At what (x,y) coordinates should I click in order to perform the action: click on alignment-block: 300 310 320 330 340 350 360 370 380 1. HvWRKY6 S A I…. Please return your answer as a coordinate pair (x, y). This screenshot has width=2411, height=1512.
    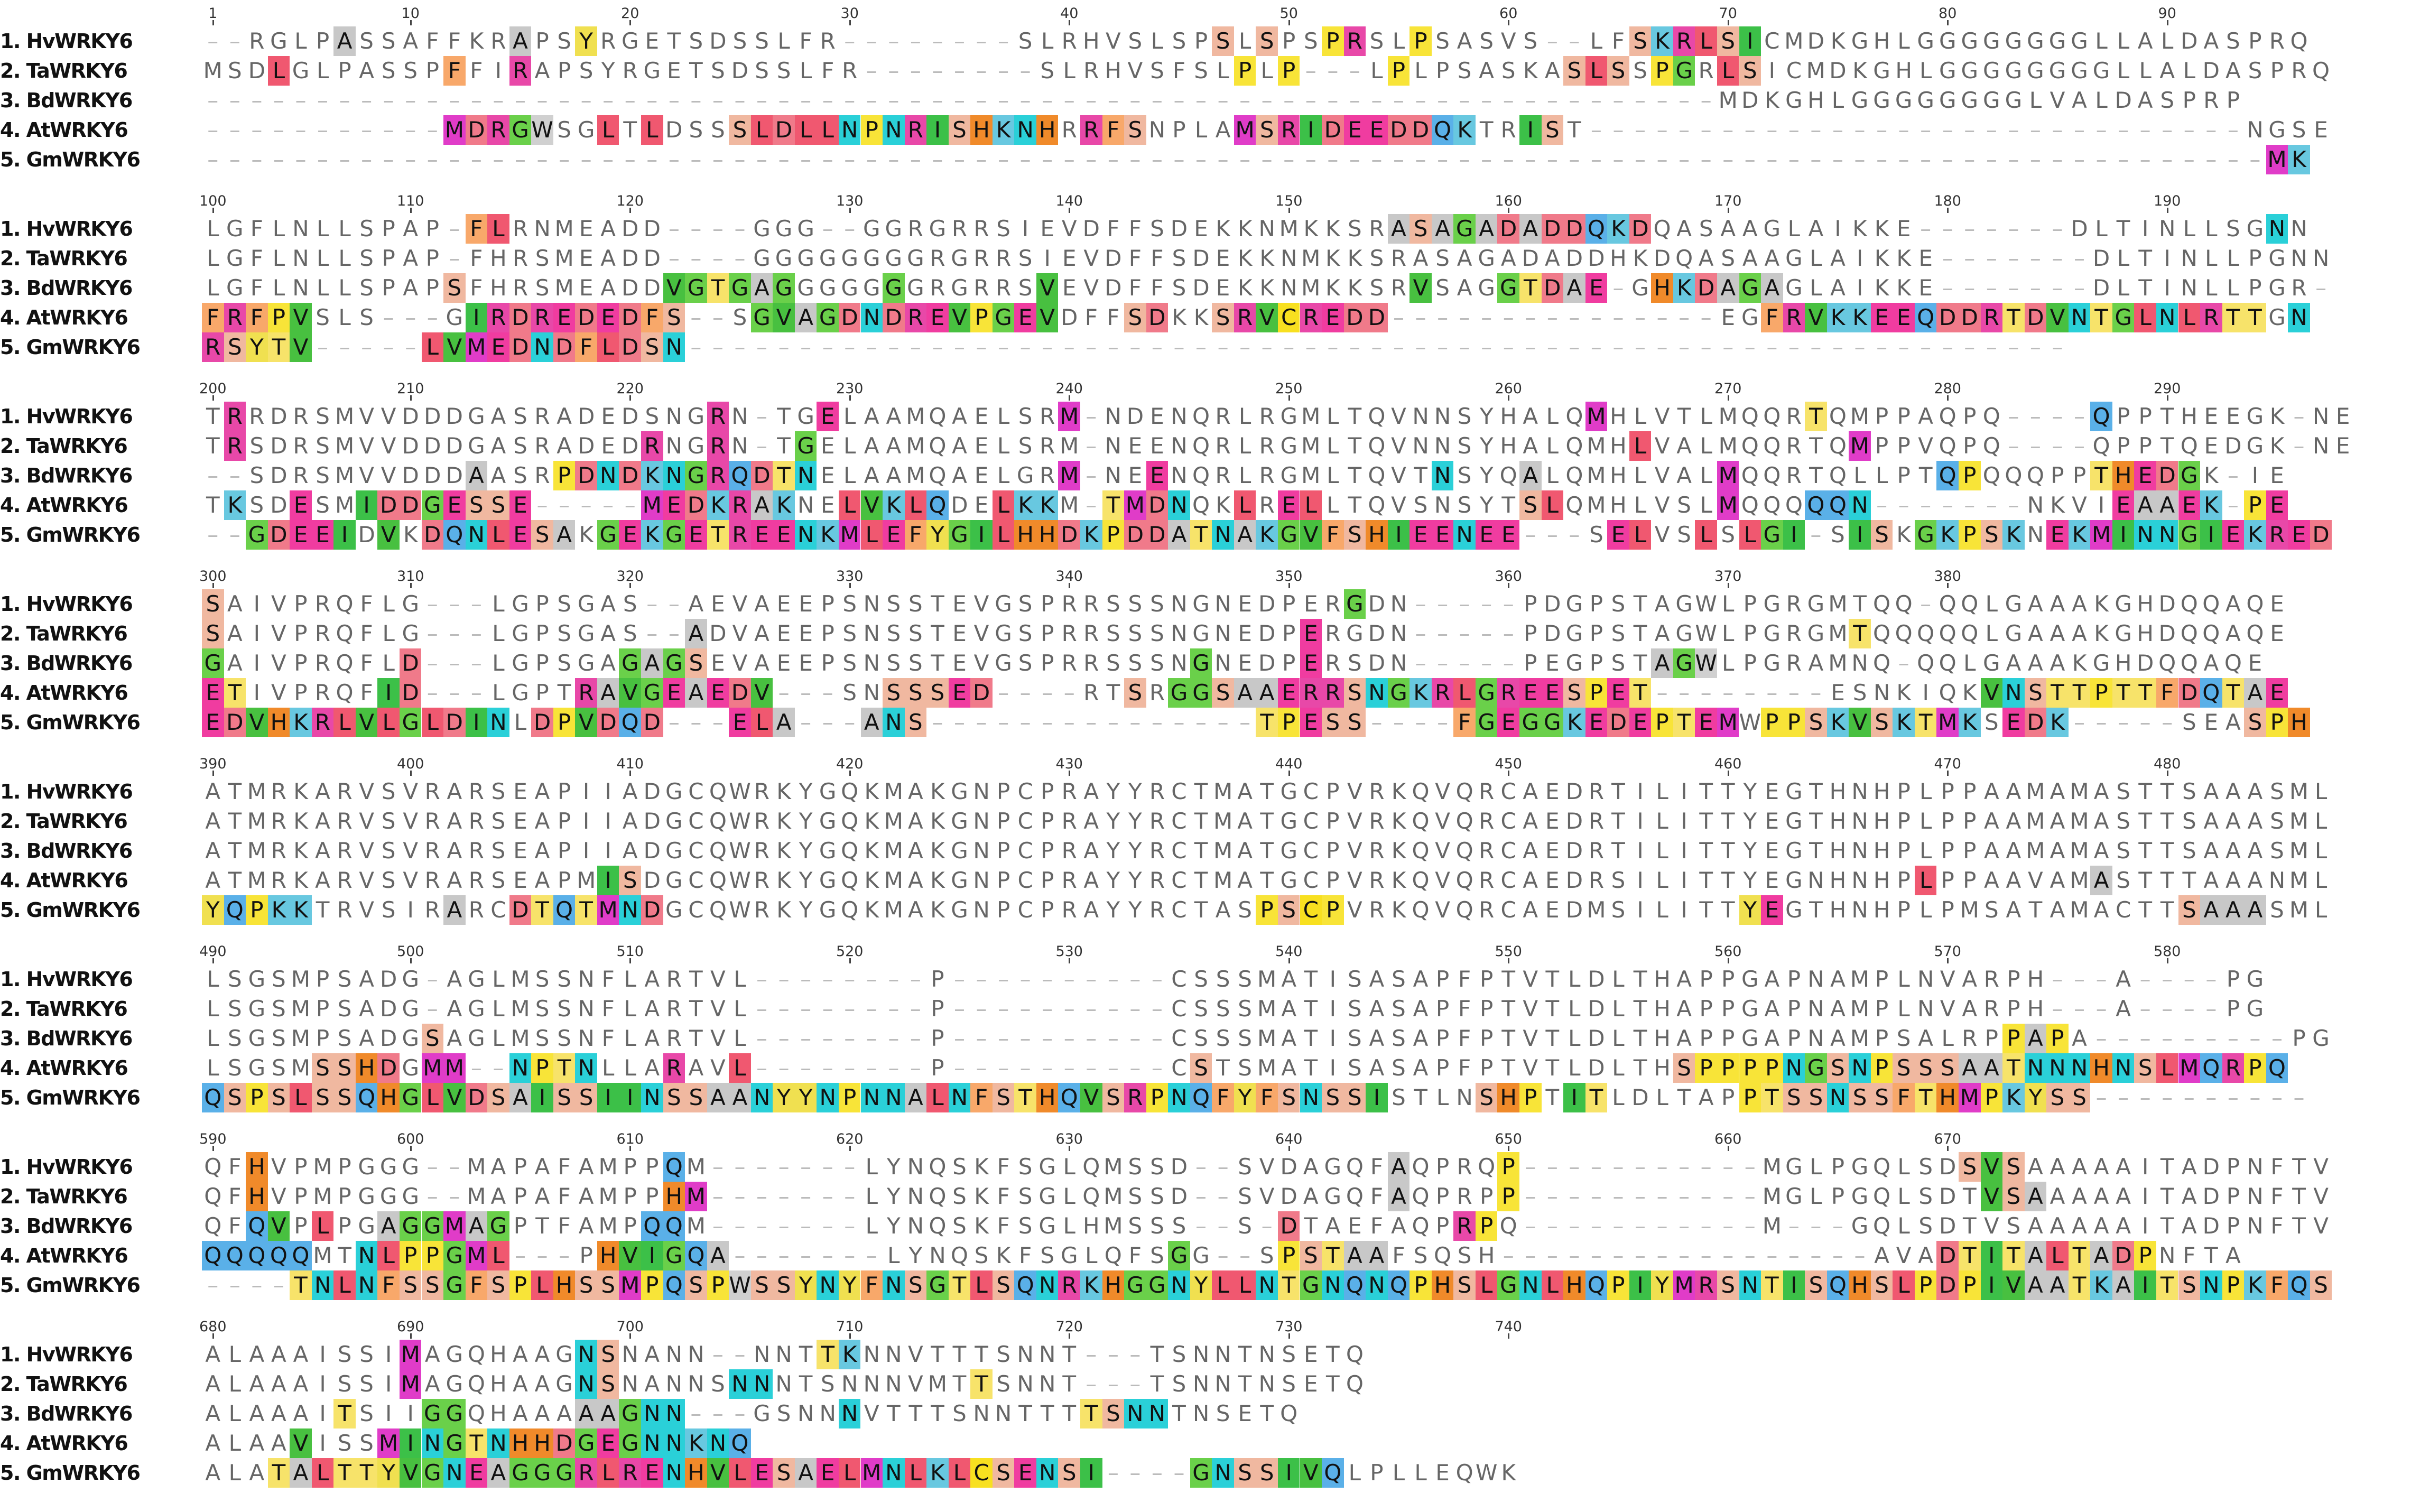
    Looking at the image, I should click on (1205, 658).